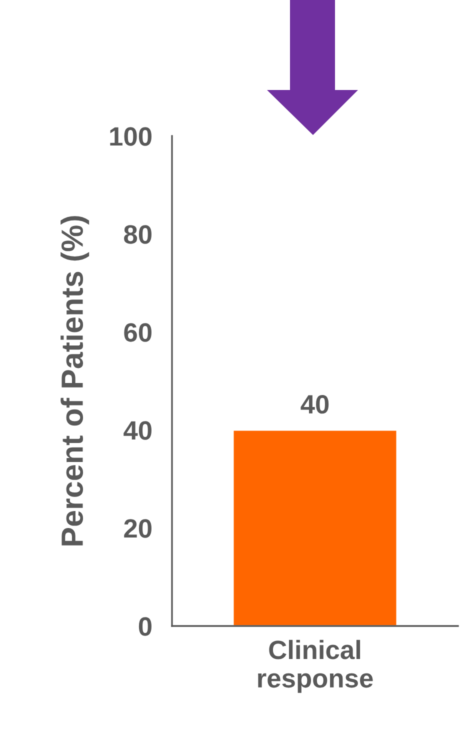  I want to click on y-tick-label: 100, so click(131, 136).